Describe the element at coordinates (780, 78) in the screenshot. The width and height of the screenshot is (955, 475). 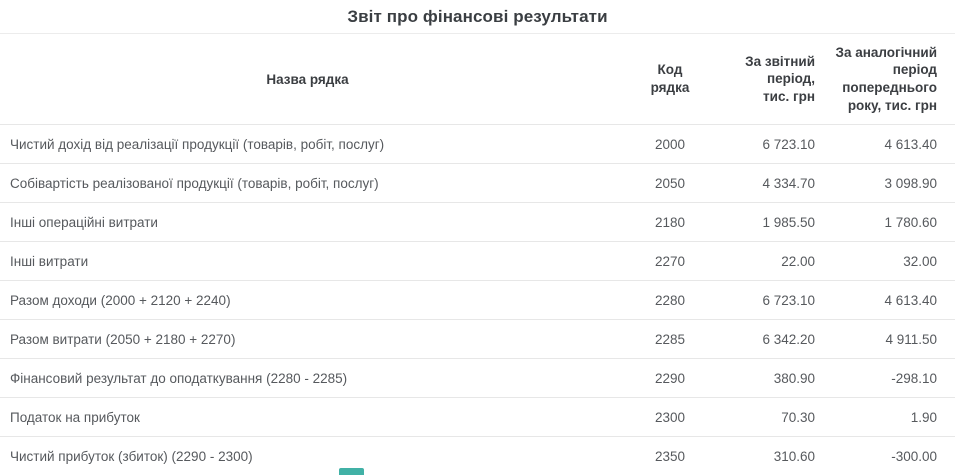
I see `column-header-current-period-label: За звітний період, тис. грн` at that location.